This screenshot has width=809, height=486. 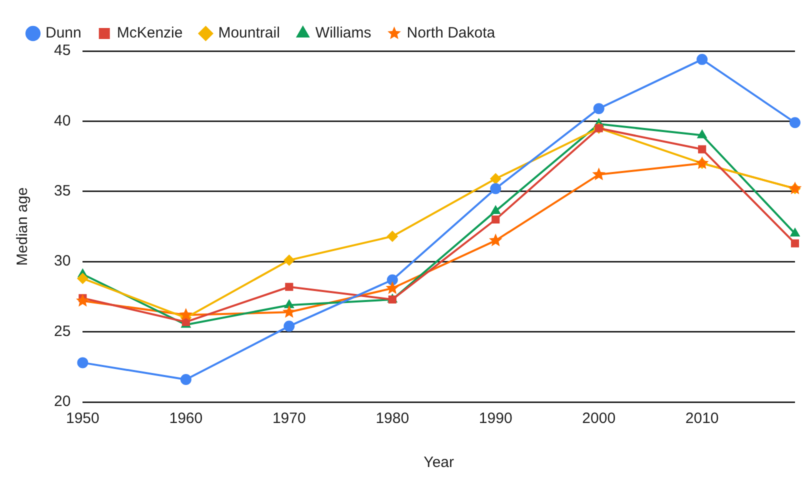 What do you see at coordinates (62, 401) in the screenshot?
I see `y-tick-label: 20` at bounding box center [62, 401].